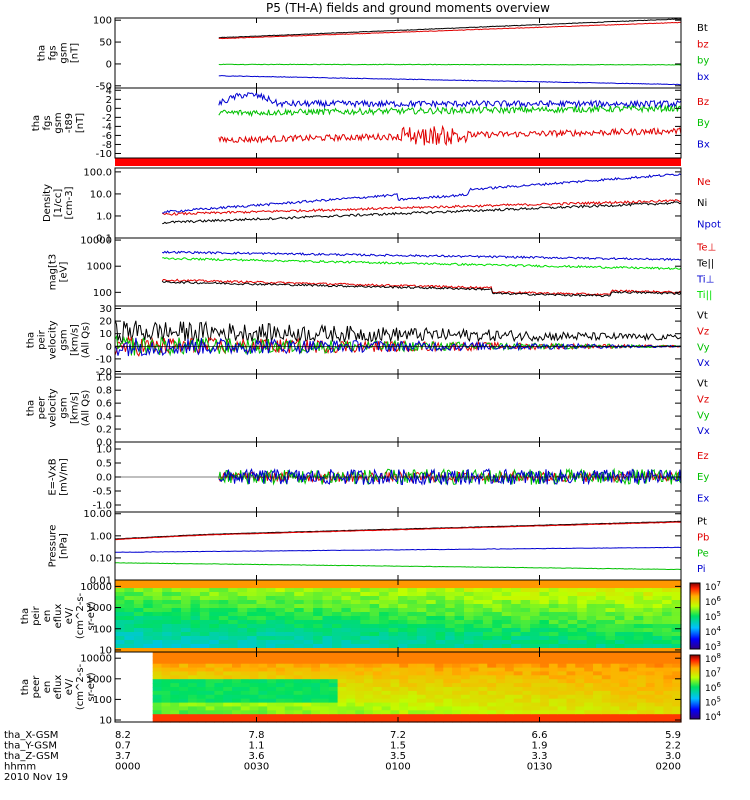 Image resolution: width=750 pixels, height=800 pixels. I want to click on y-axis-label-line: eV/, so click(69, 686).